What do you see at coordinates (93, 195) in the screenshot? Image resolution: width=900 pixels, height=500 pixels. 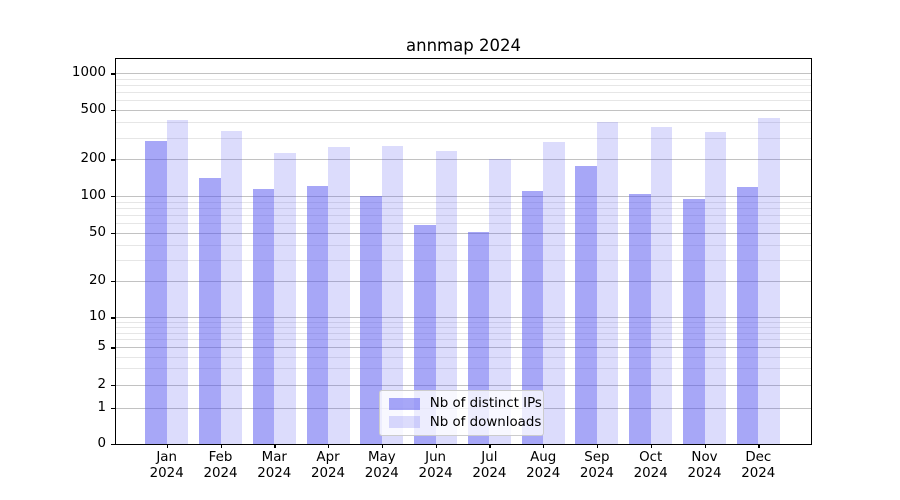 I see `y-tick-label: 100` at bounding box center [93, 195].